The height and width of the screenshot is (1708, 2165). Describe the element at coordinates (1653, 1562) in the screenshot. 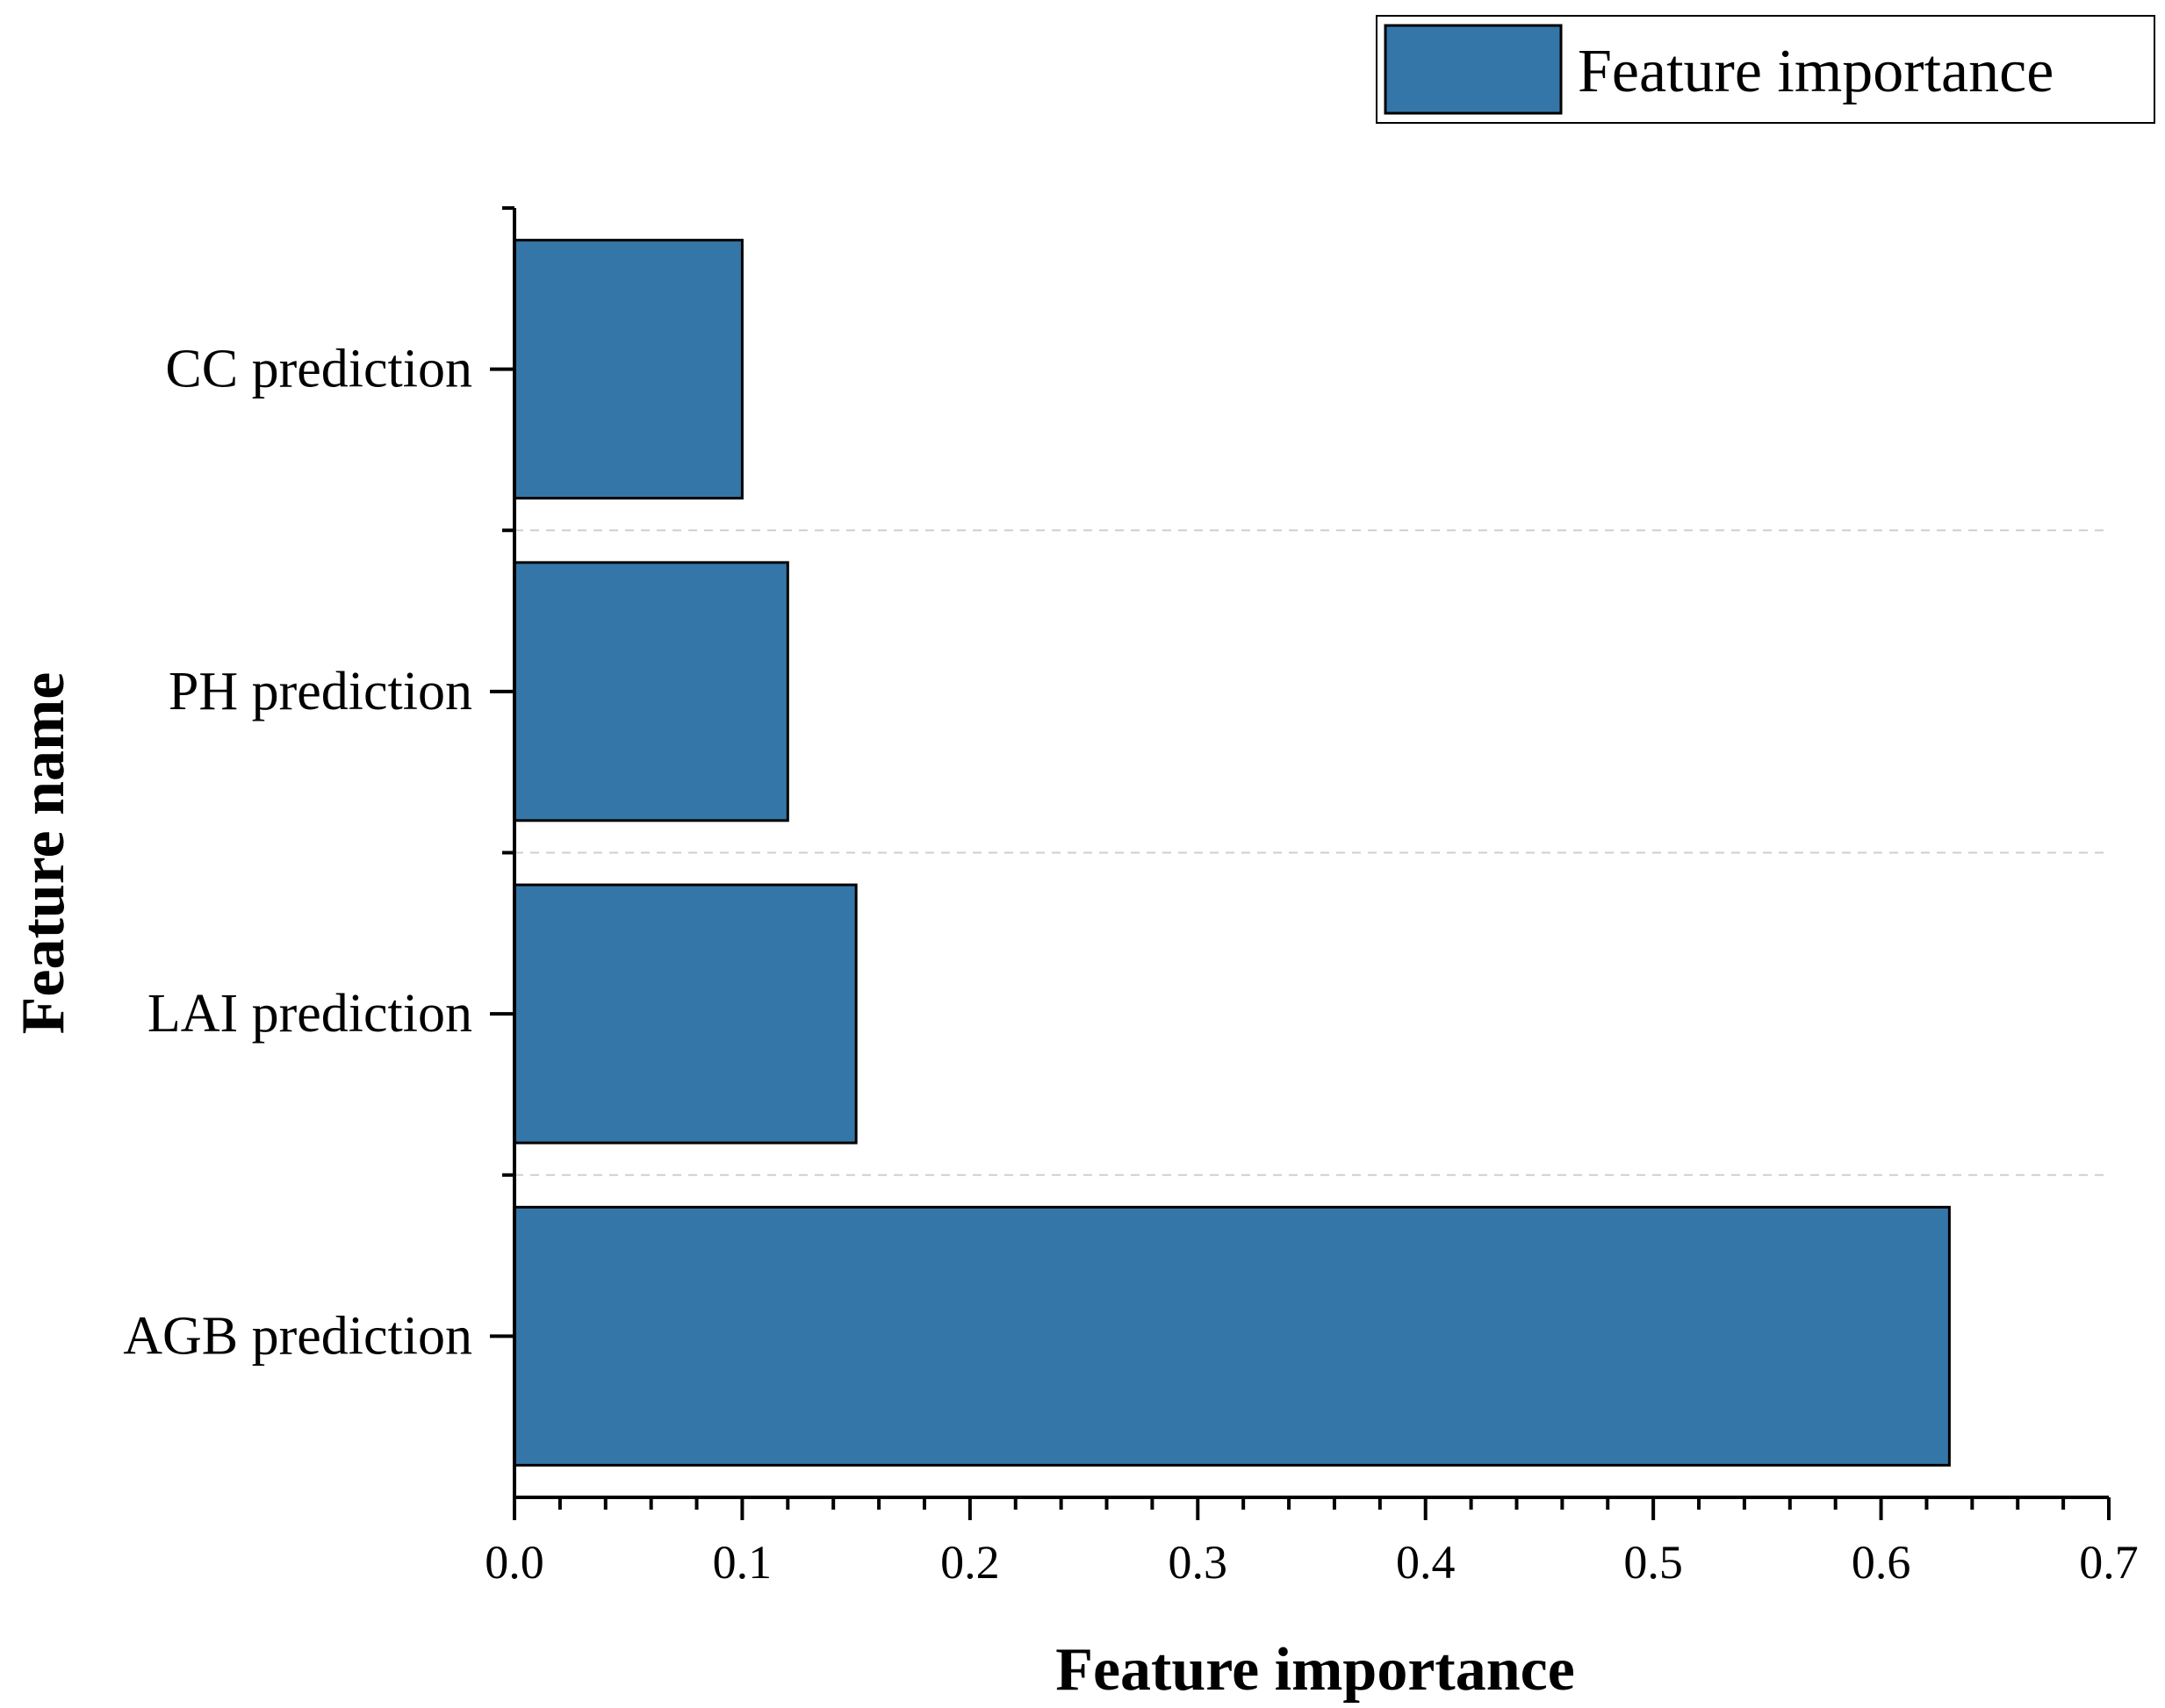

I see `x-tick-label: 0.5` at that location.